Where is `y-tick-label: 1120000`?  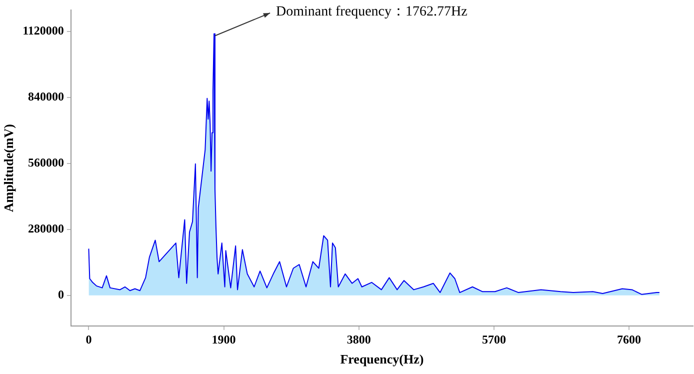 y-tick-label: 1120000 is located at coordinates (43, 31).